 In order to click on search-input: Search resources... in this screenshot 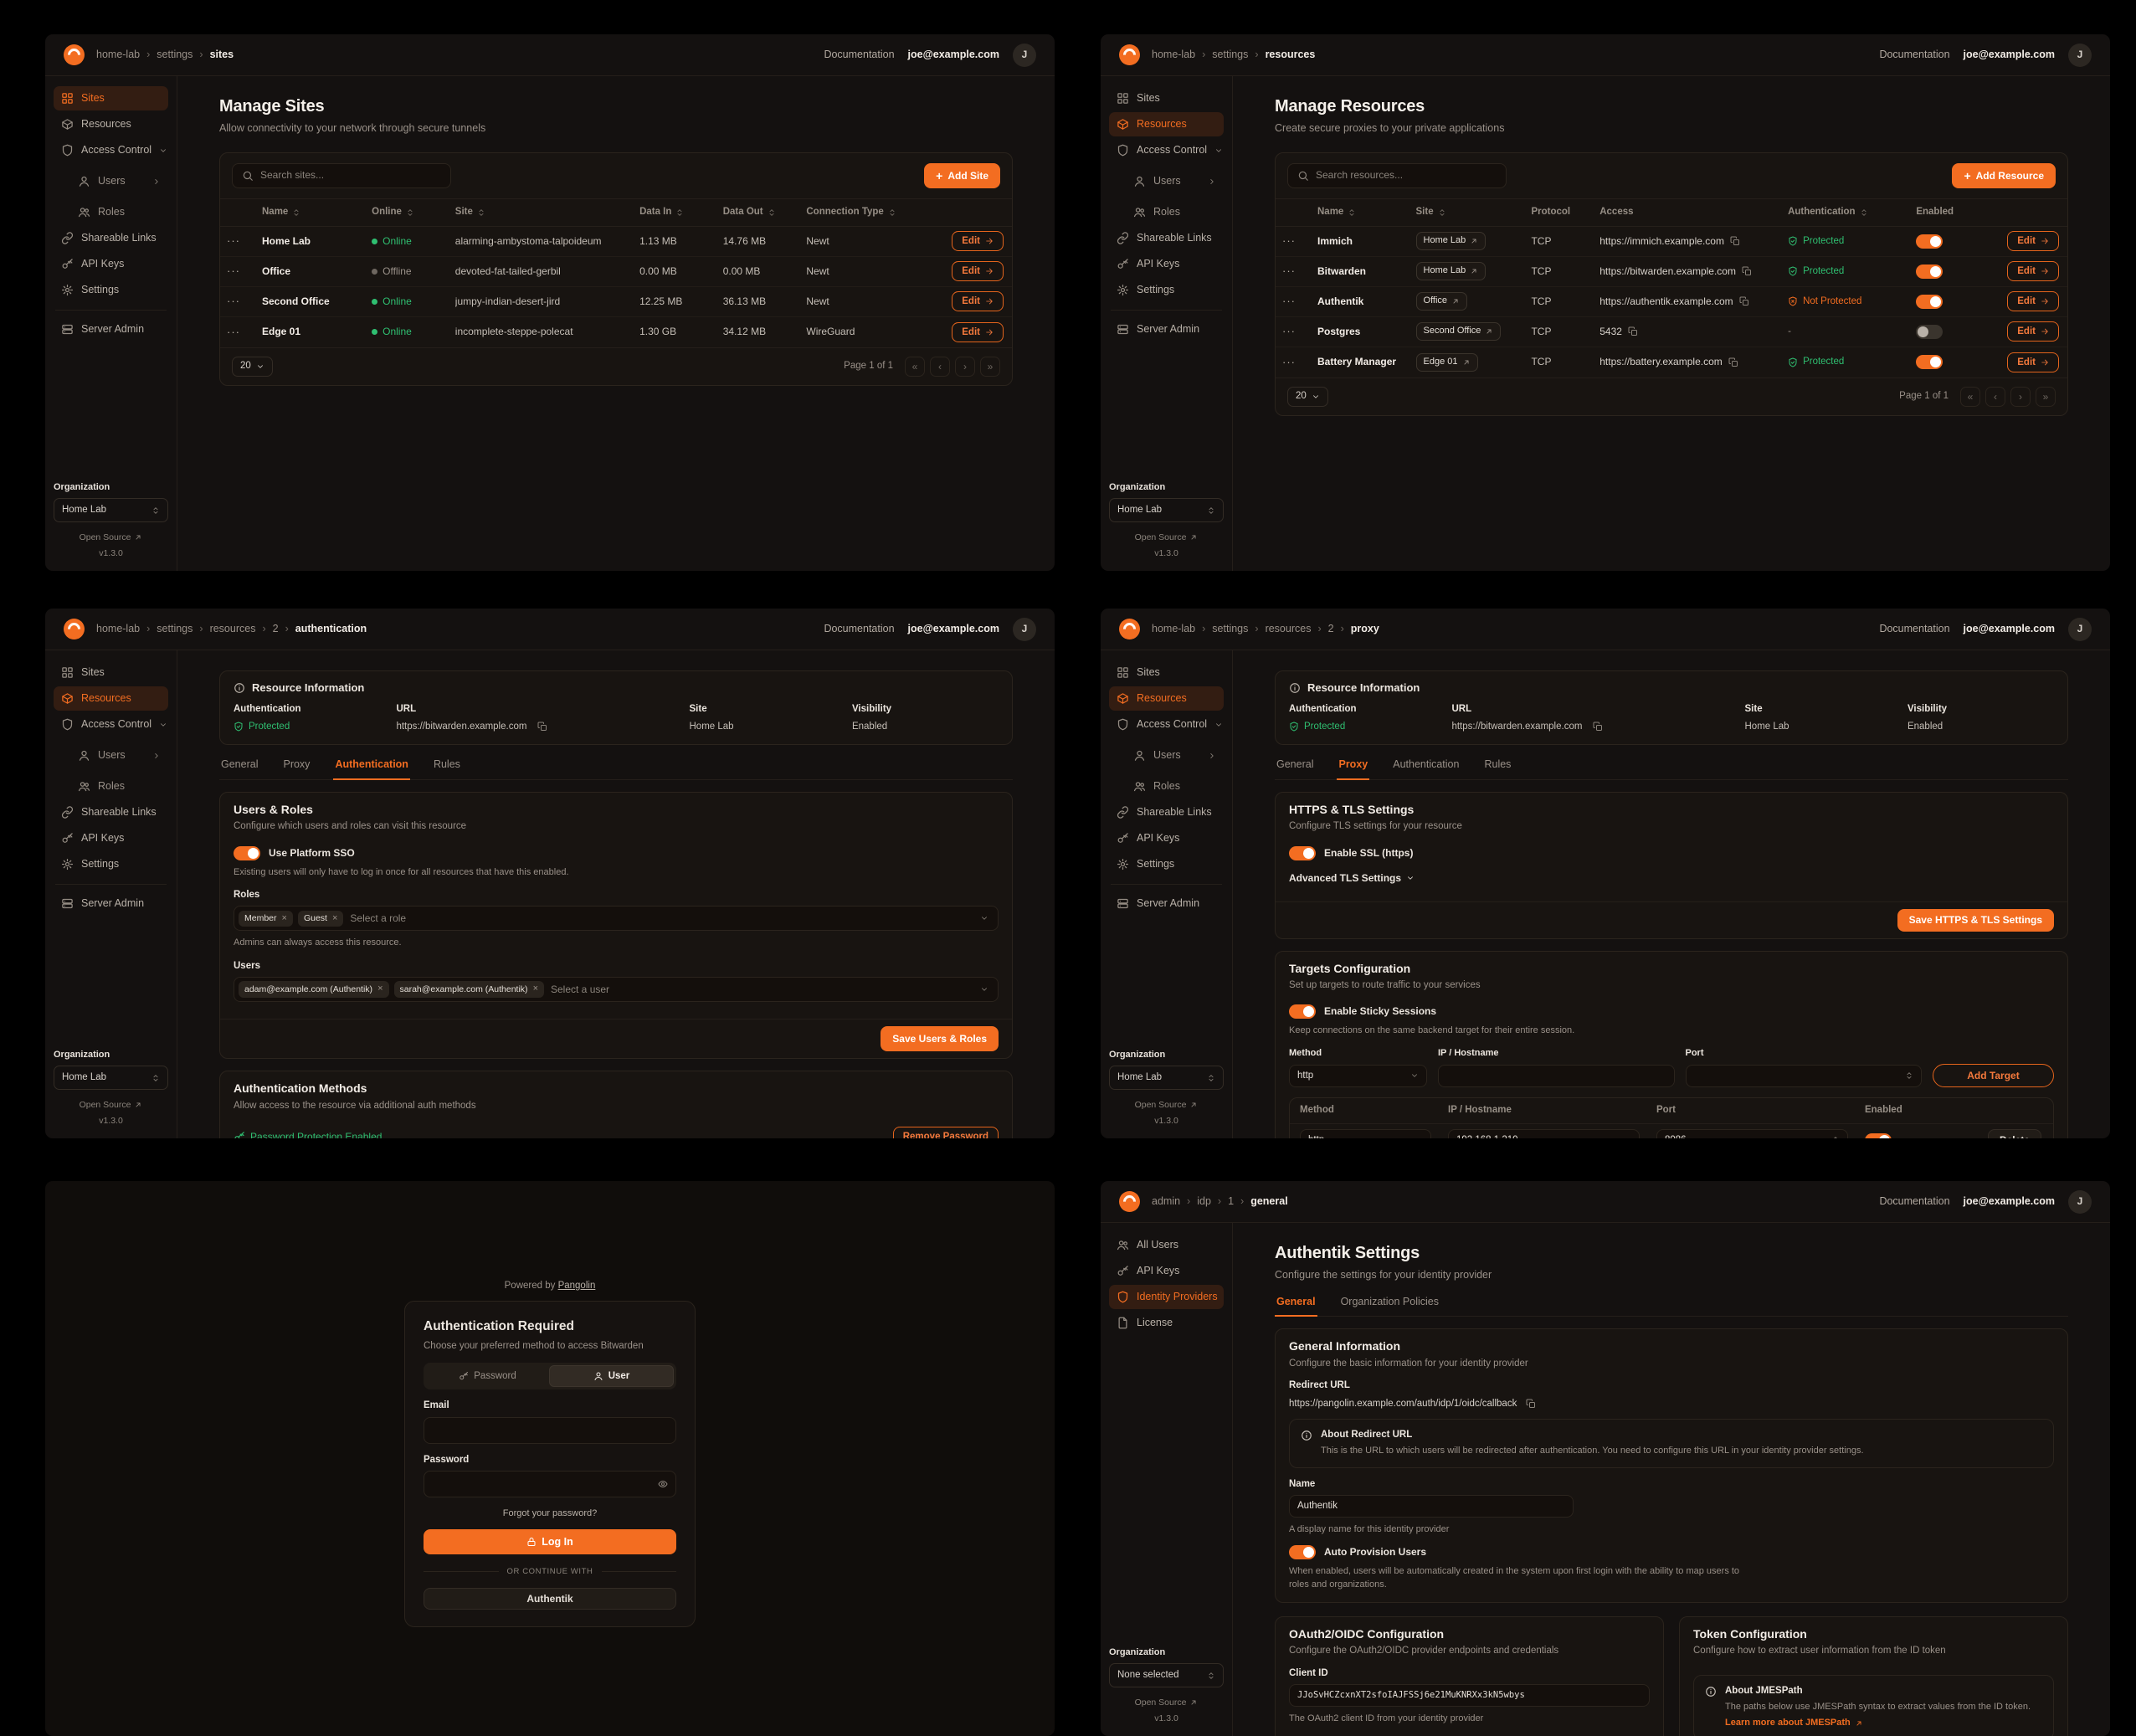, I will do `click(1397, 175)`.